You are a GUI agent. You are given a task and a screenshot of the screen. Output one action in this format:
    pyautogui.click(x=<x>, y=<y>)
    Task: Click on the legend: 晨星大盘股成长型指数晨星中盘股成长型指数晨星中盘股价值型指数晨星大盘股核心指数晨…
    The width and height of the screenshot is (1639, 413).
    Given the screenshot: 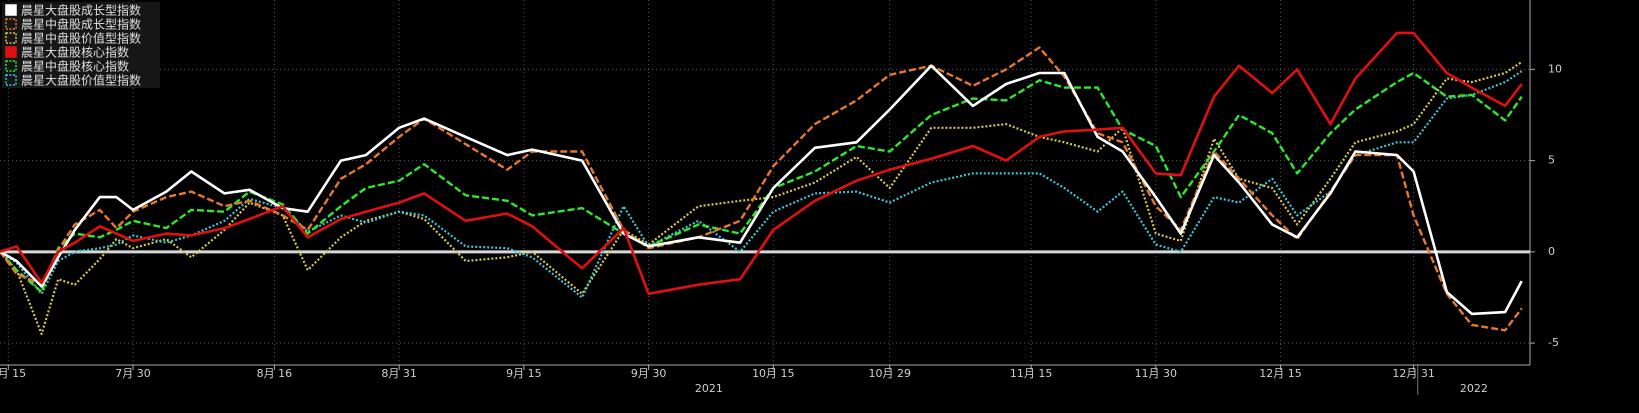 What is the action you would take?
    pyautogui.click(x=81, y=45)
    